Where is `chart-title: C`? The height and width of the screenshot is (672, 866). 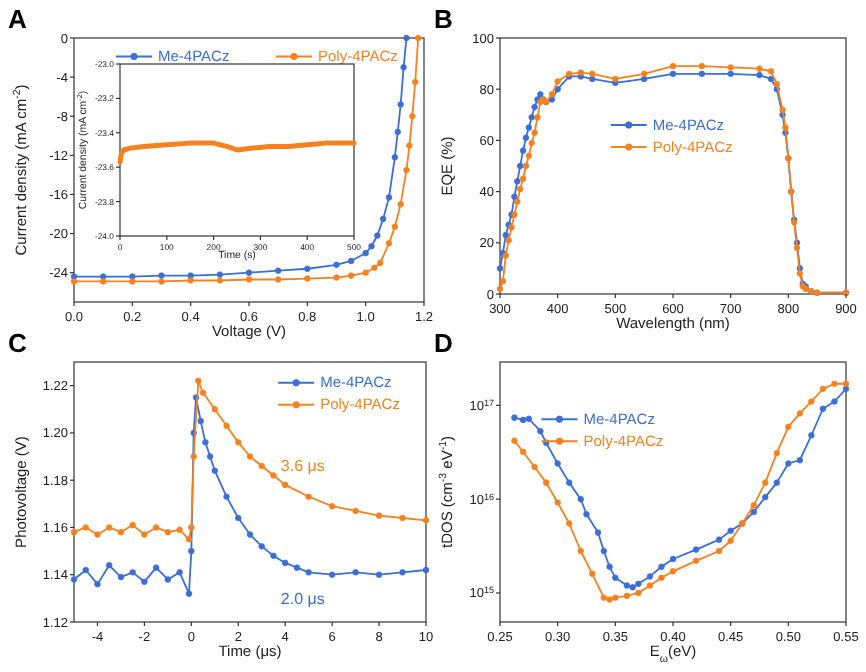
chart-title: C is located at coordinates (18, 343).